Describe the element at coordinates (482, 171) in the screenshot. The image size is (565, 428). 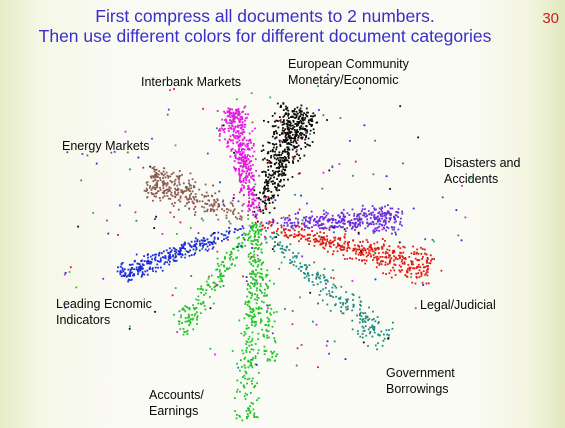
I see `label-disasters-and-accidents: Disasters and Accidents` at that location.